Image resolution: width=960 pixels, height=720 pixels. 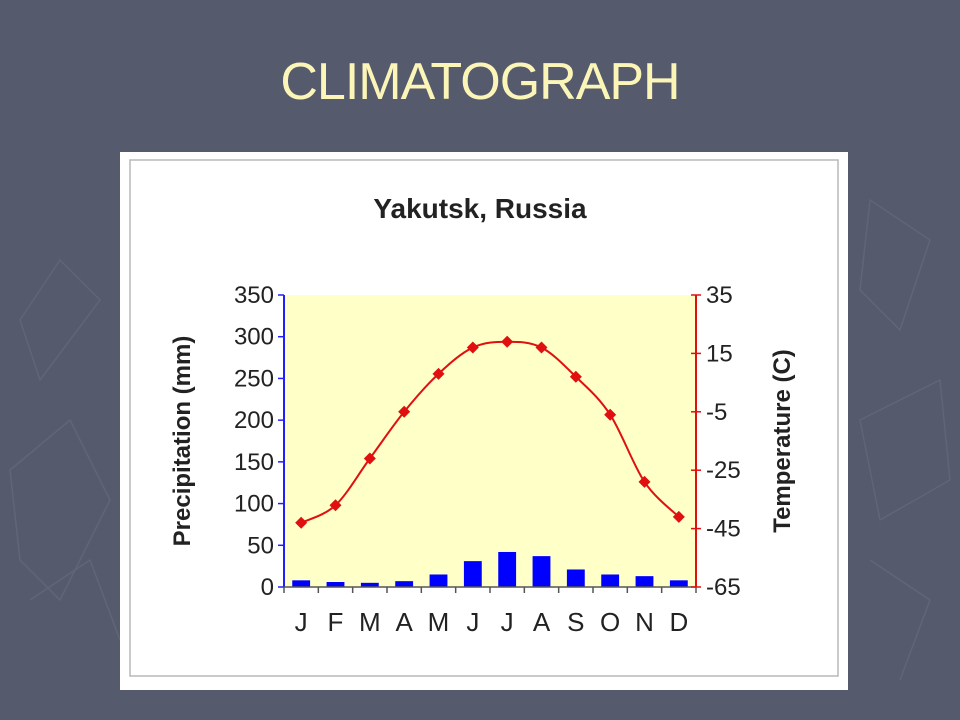 I want to click on left-tick-label: 150, so click(x=254, y=462).